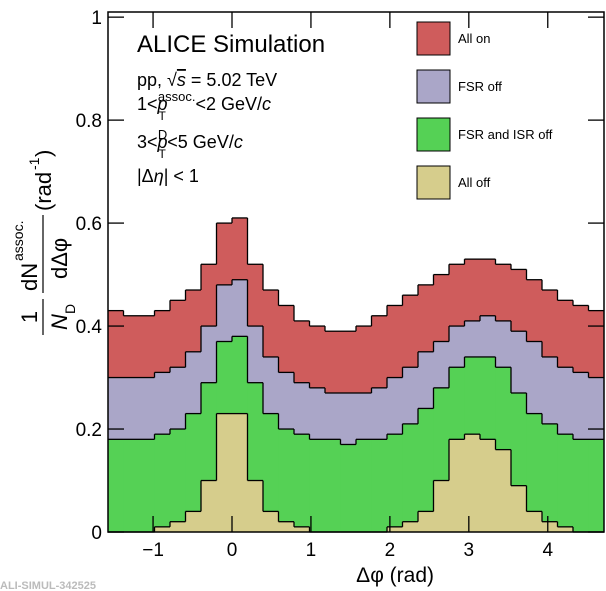 This screenshot has height=591, width=606. I want to click on y-label-part: assoc., so click(18, 241).